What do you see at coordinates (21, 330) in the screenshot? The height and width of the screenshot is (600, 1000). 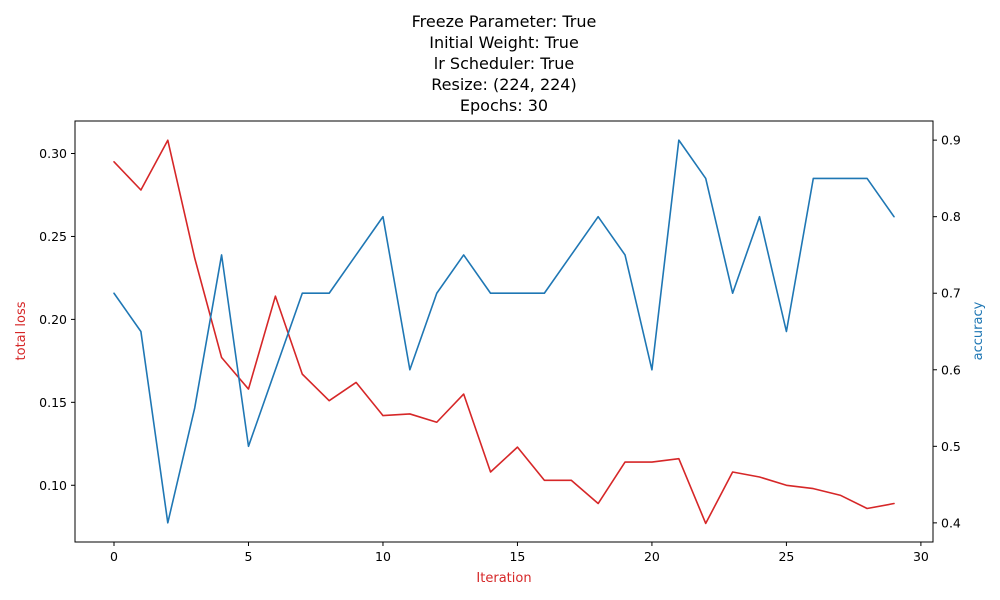 I see `y-axis-left-label: total loss` at bounding box center [21, 330].